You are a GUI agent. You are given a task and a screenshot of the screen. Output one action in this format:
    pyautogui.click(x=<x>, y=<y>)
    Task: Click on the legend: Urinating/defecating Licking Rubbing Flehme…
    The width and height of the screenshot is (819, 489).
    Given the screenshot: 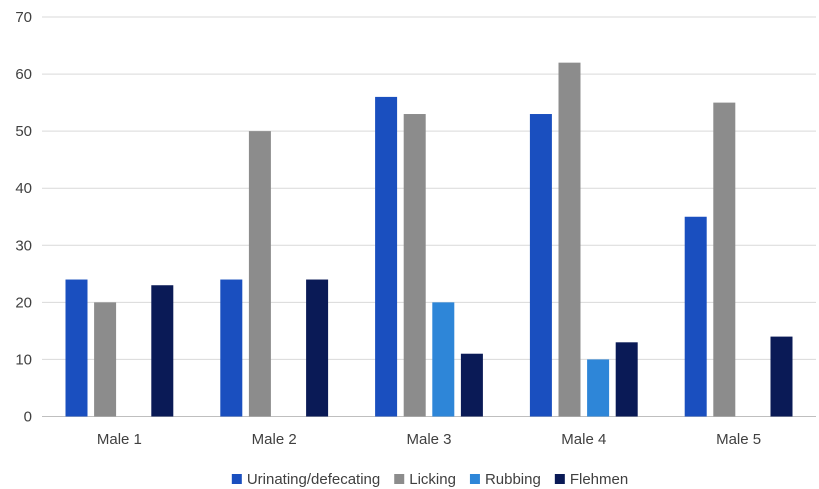 What is the action you would take?
    pyautogui.click(x=429, y=479)
    